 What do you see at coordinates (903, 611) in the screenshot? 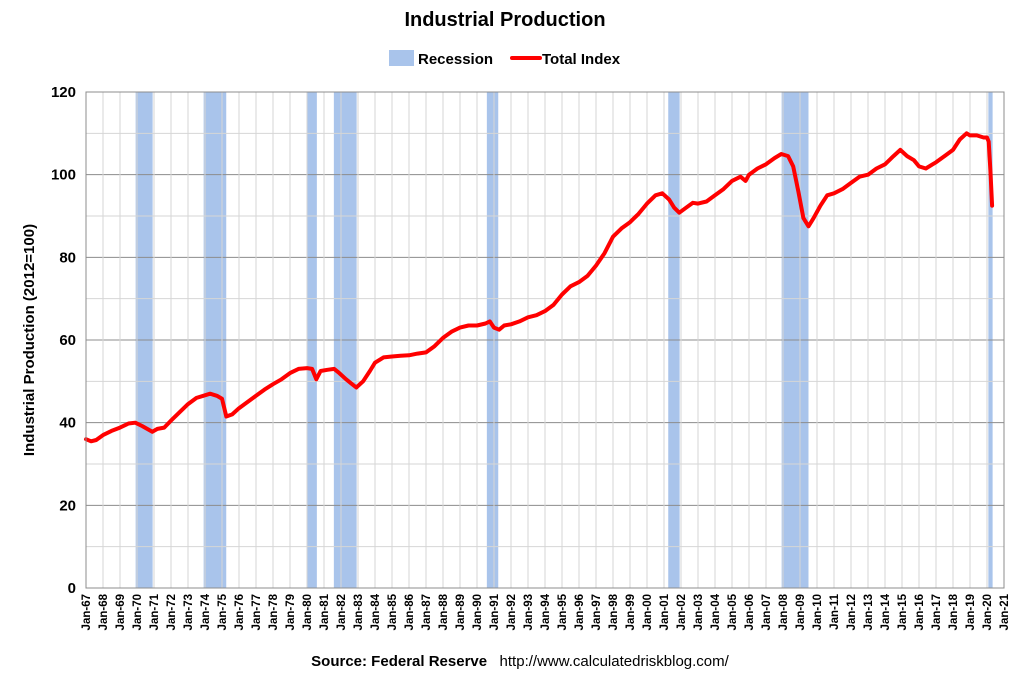
I see `x-tick-label: Jan-15` at bounding box center [903, 611].